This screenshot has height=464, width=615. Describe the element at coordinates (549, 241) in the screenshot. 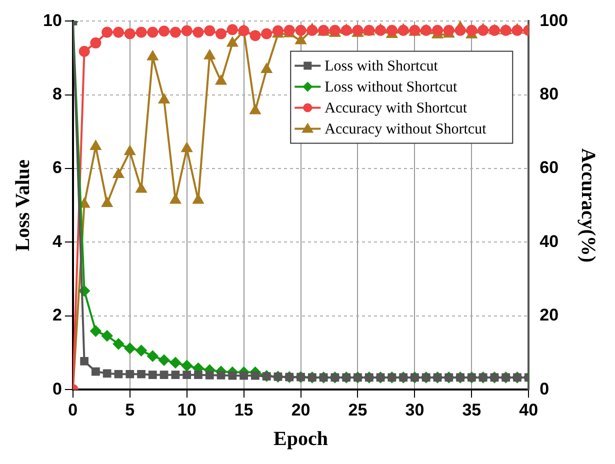

I see `y2-tick-label: 40` at that location.